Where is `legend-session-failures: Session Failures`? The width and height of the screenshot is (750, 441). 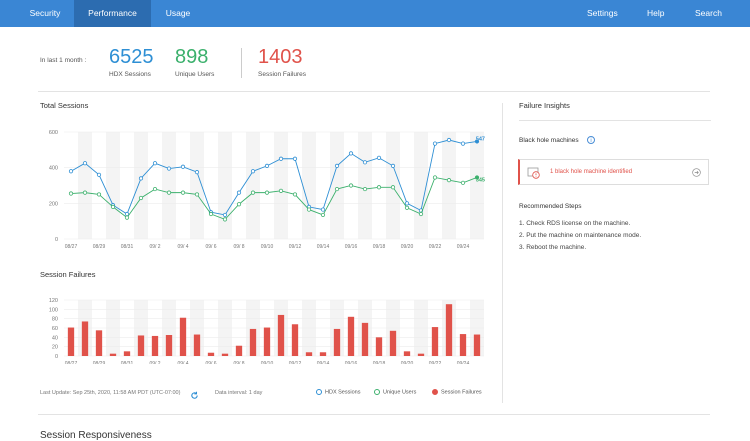
legend-session-failures: Session Failures is located at coordinates (457, 392).